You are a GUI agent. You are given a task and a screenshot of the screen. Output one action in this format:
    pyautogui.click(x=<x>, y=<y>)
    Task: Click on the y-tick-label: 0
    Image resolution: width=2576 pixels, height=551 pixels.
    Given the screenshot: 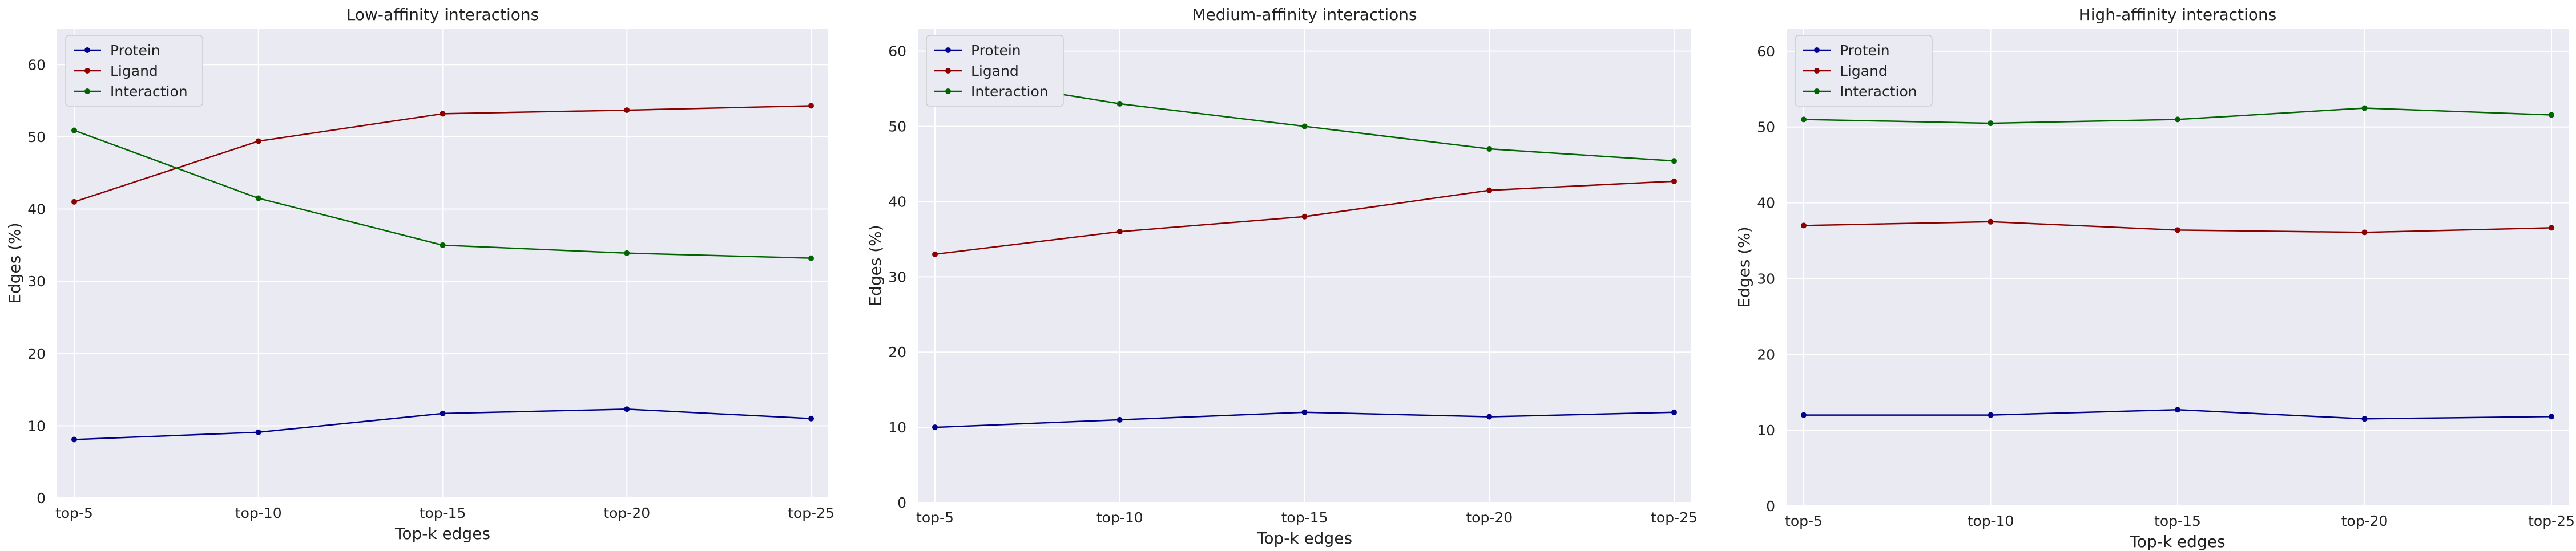 What is the action you would take?
    pyautogui.click(x=42, y=498)
    